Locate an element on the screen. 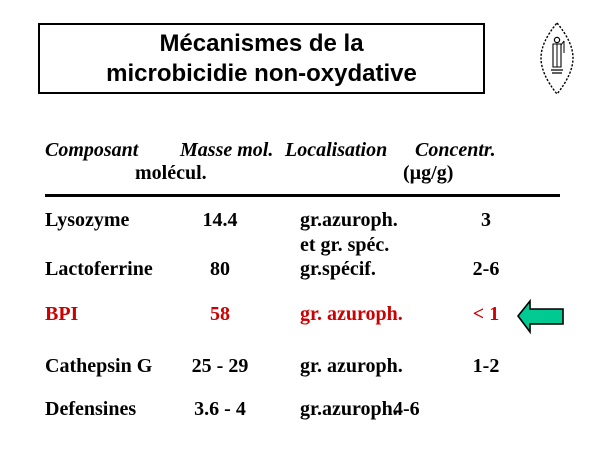 The width and height of the screenshot is (600, 450). table-row-lysozyme: Lysozyme 14.4 gr.azuroph. 3 is located at coordinates (300, 221).